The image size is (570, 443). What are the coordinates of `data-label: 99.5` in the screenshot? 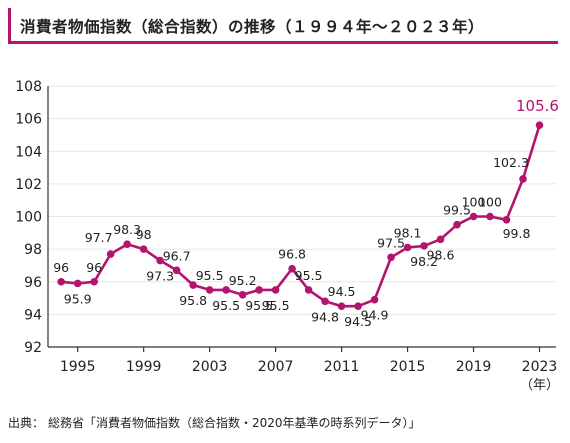 It's located at (457, 210).